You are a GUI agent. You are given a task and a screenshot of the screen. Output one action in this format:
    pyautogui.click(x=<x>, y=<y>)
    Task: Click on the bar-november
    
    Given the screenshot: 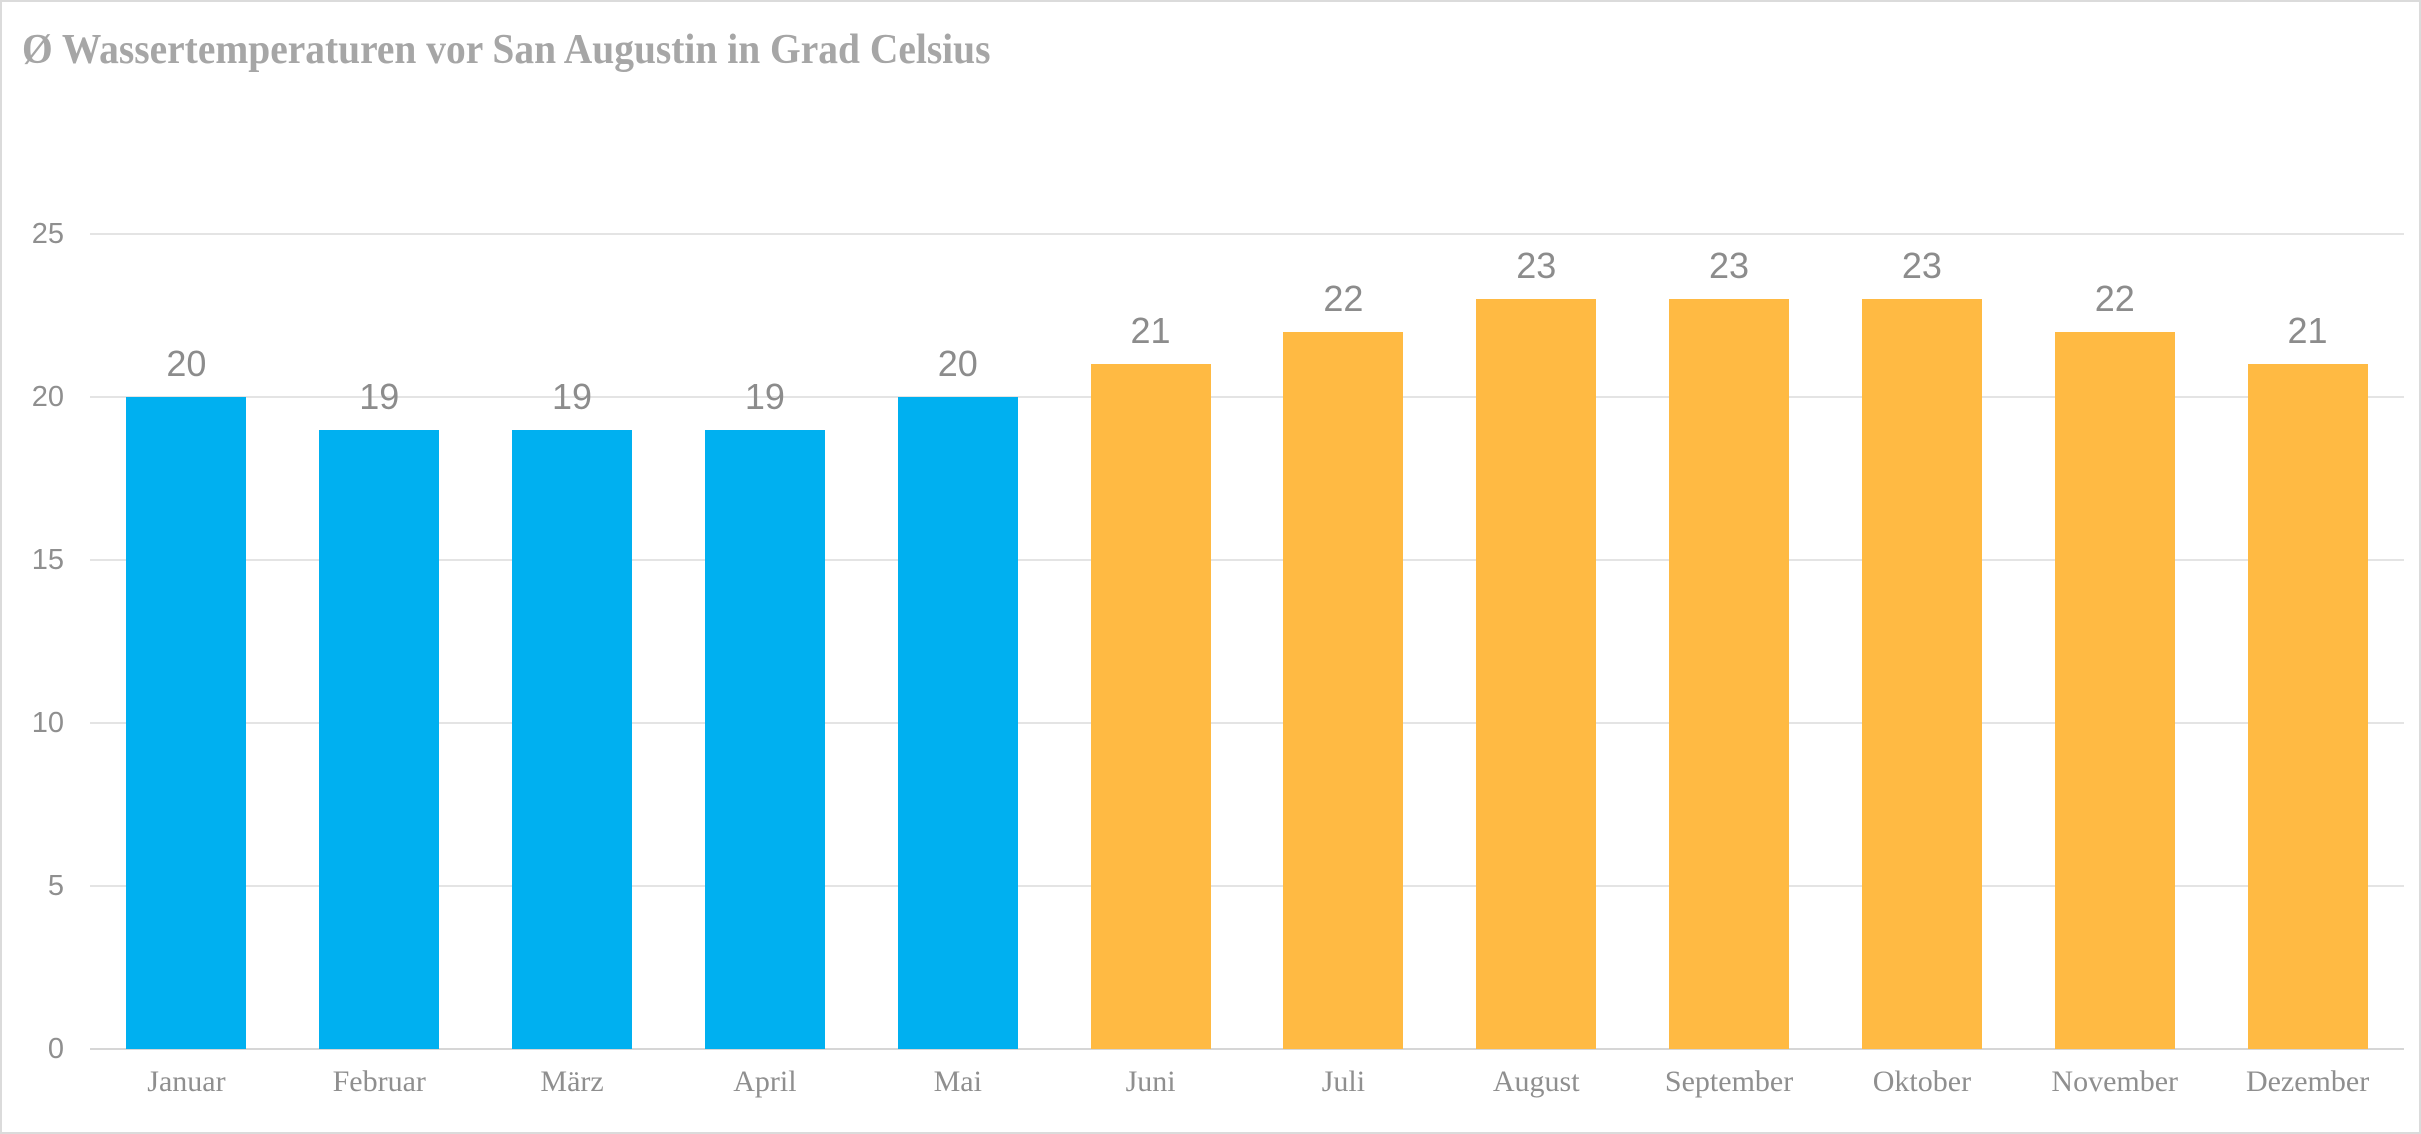 What is the action you would take?
    pyautogui.click(x=2114, y=690)
    